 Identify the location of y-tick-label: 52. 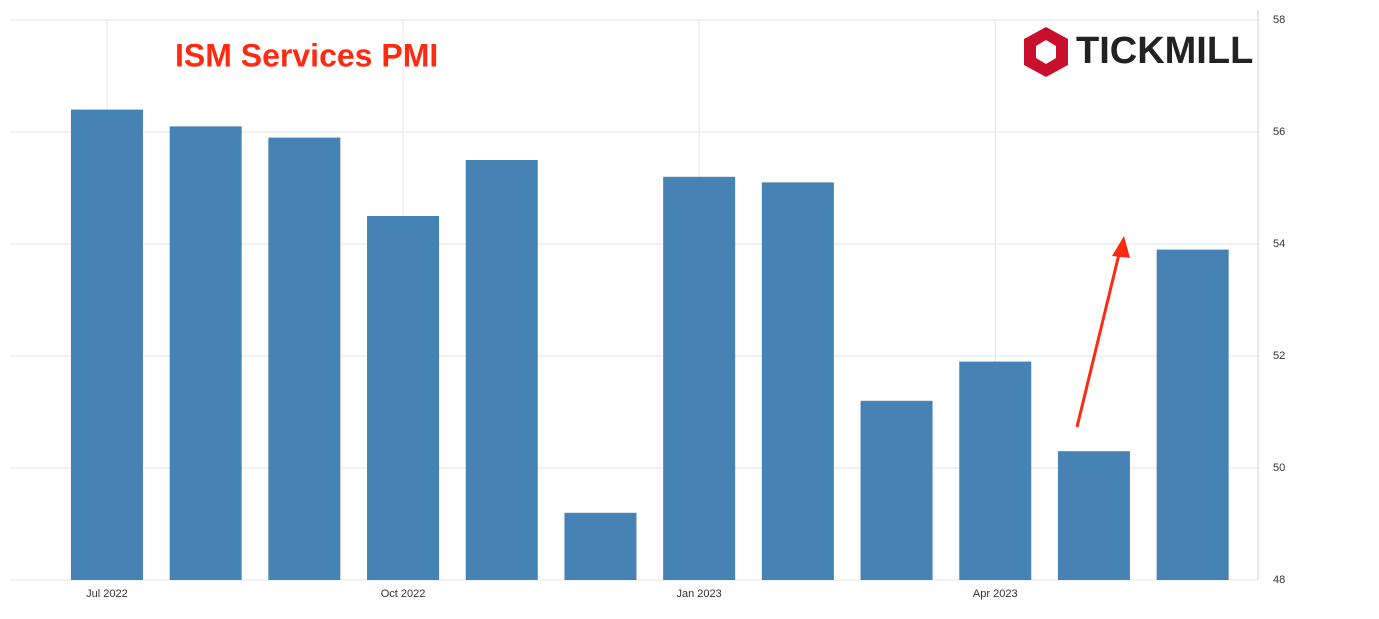
(1279, 356).